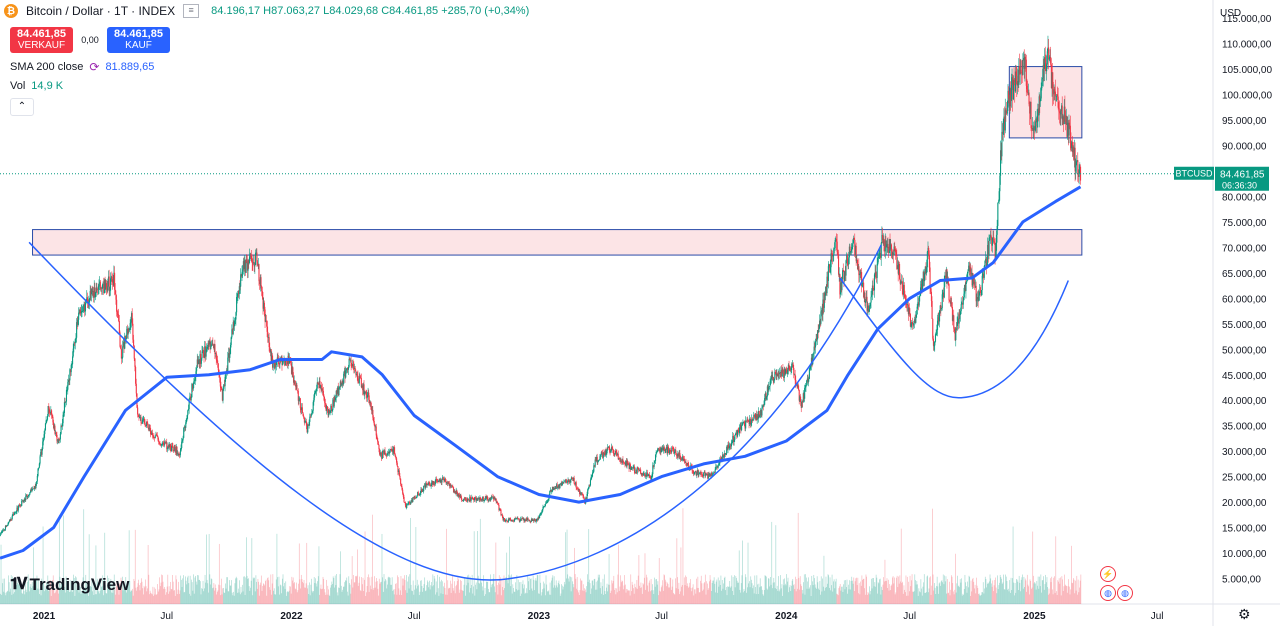 This screenshot has width=1280, height=626. Describe the element at coordinates (94, 67) in the screenshot. I see `sma-settings-icon: ⟳` at that location.